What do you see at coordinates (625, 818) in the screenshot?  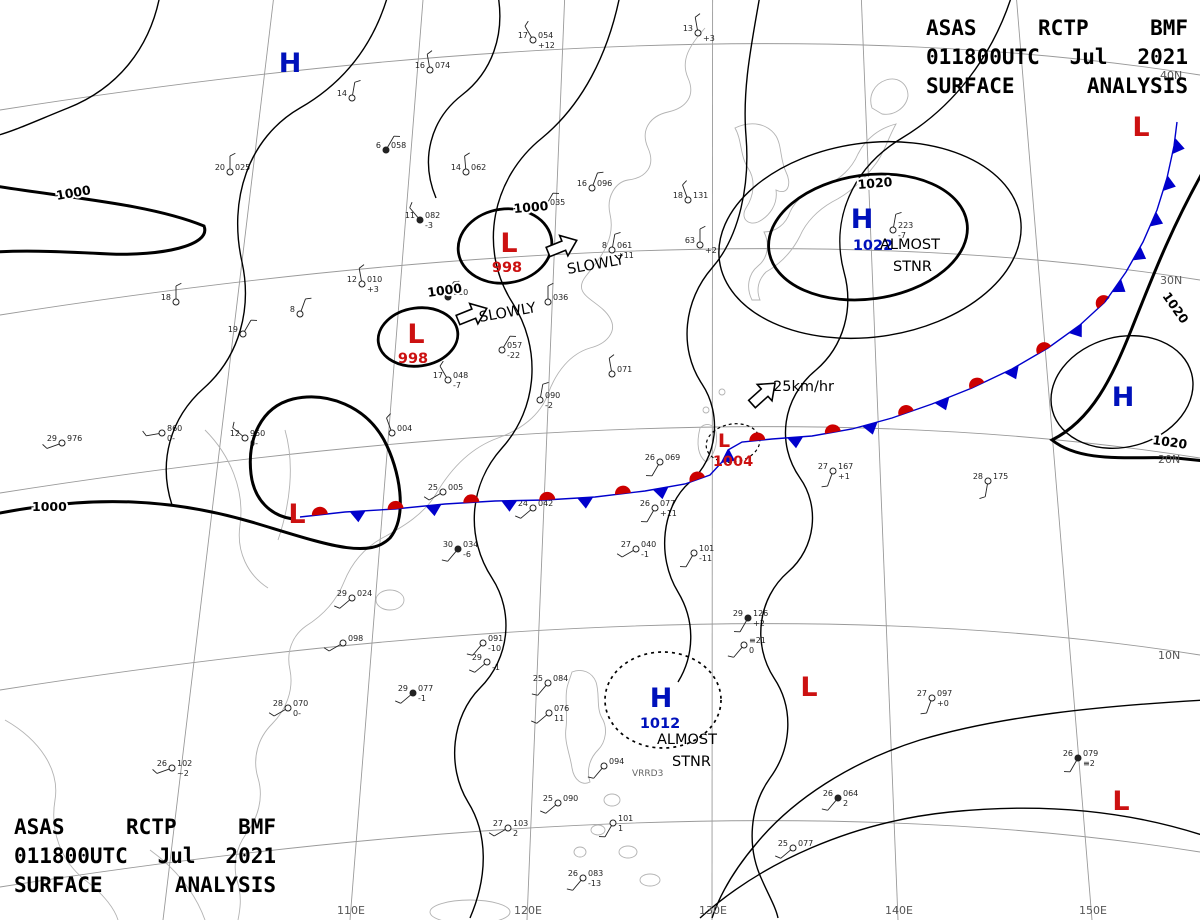 I see `svg-text: 101` at bounding box center [625, 818].